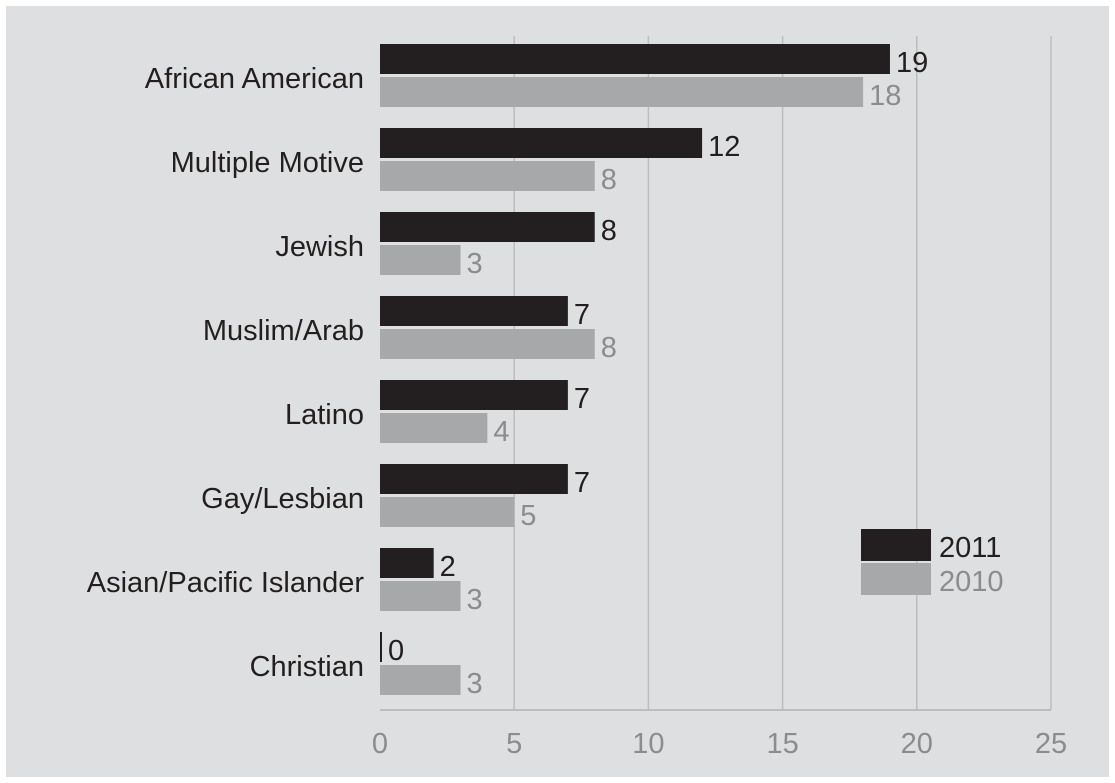 The height and width of the screenshot is (783, 1115). Describe the element at coordinates (528, 516) in the screenshot. I see `data-label: 5` at that location.